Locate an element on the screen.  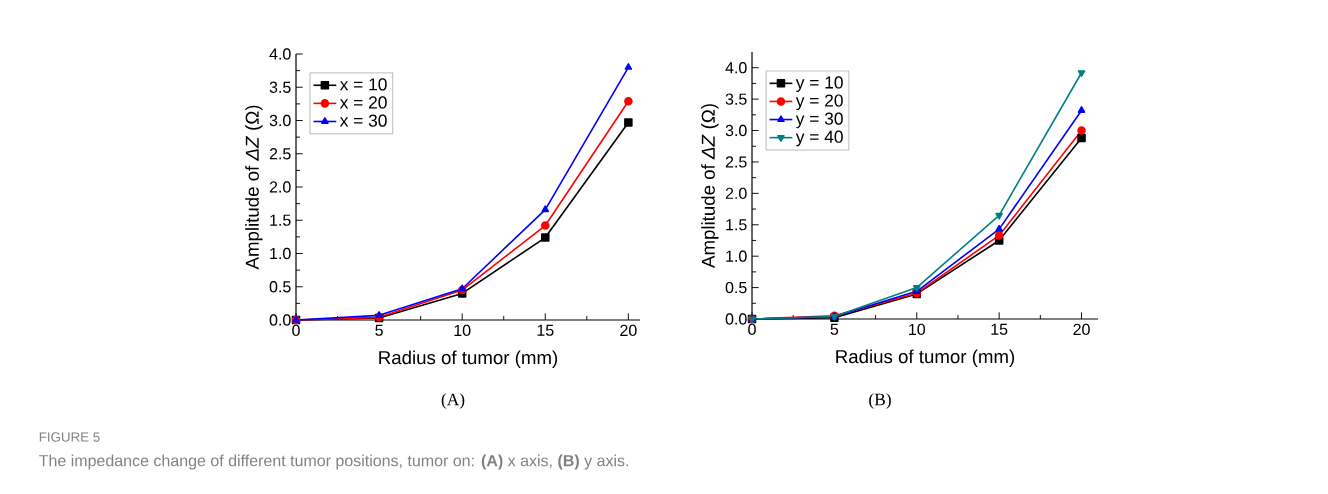
text: (B) is located at coordinates (880, 401).